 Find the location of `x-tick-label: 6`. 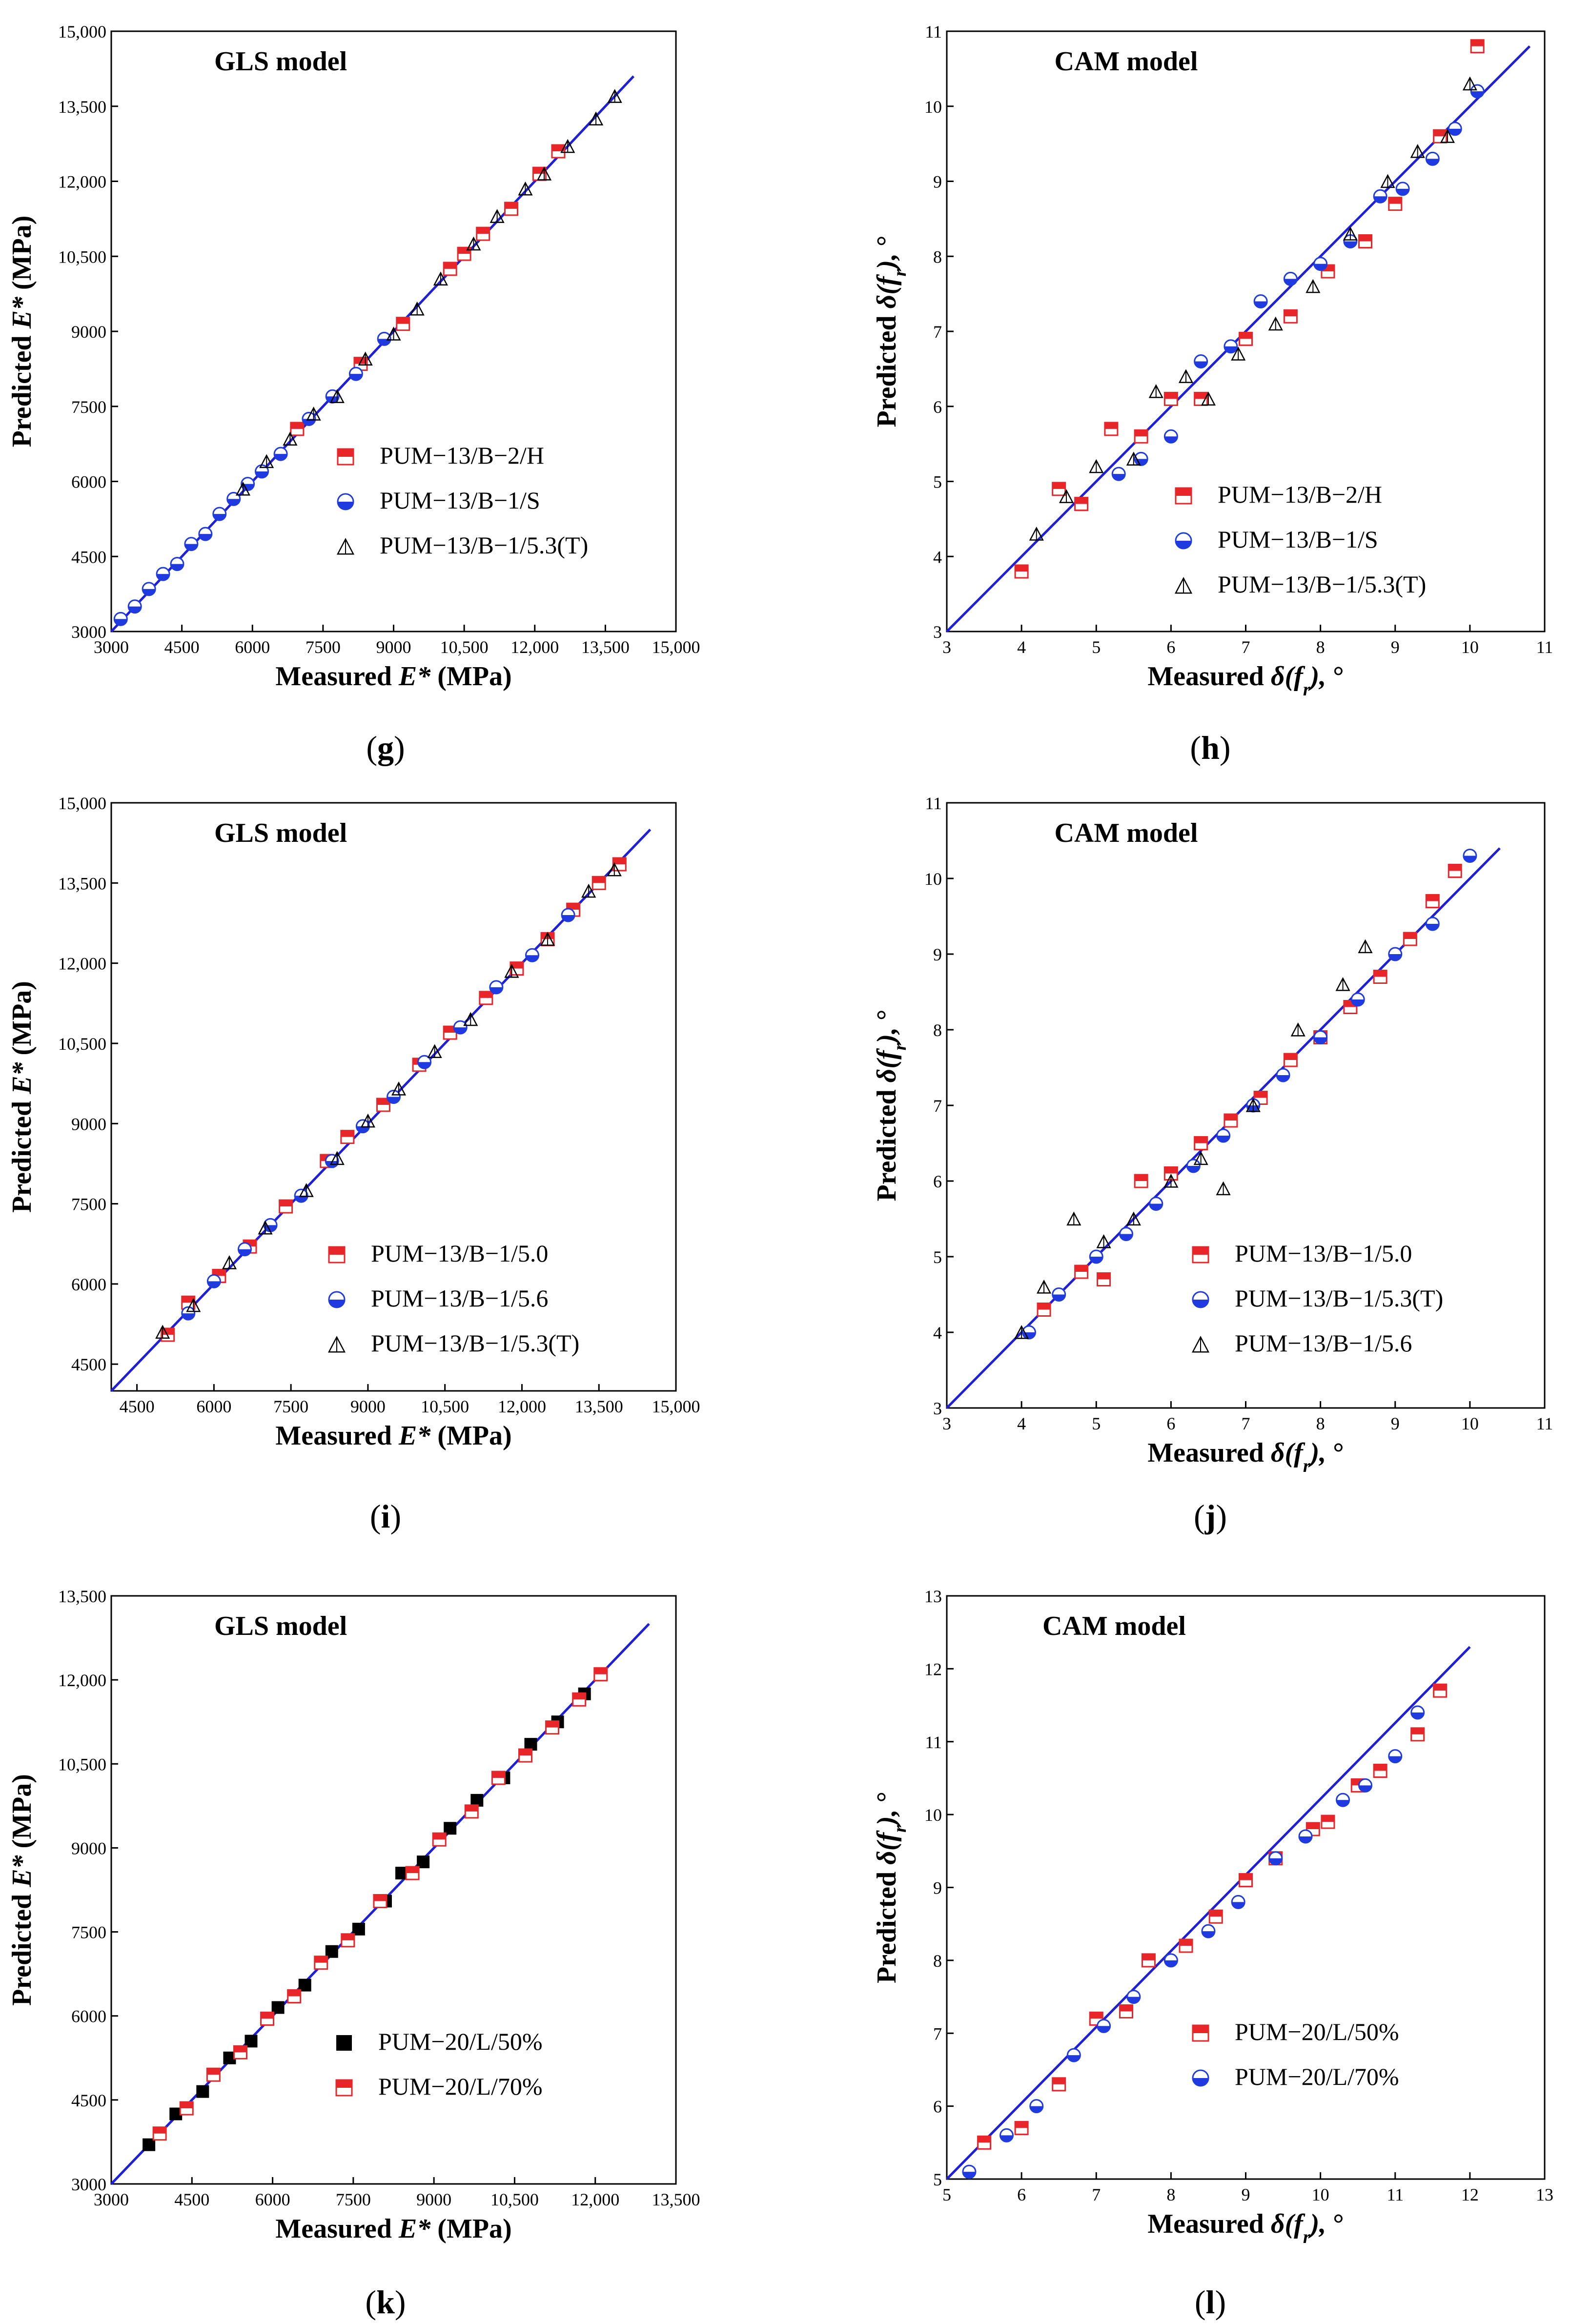

x-tick-label: 6 is located at coordinates (1021, 2194).